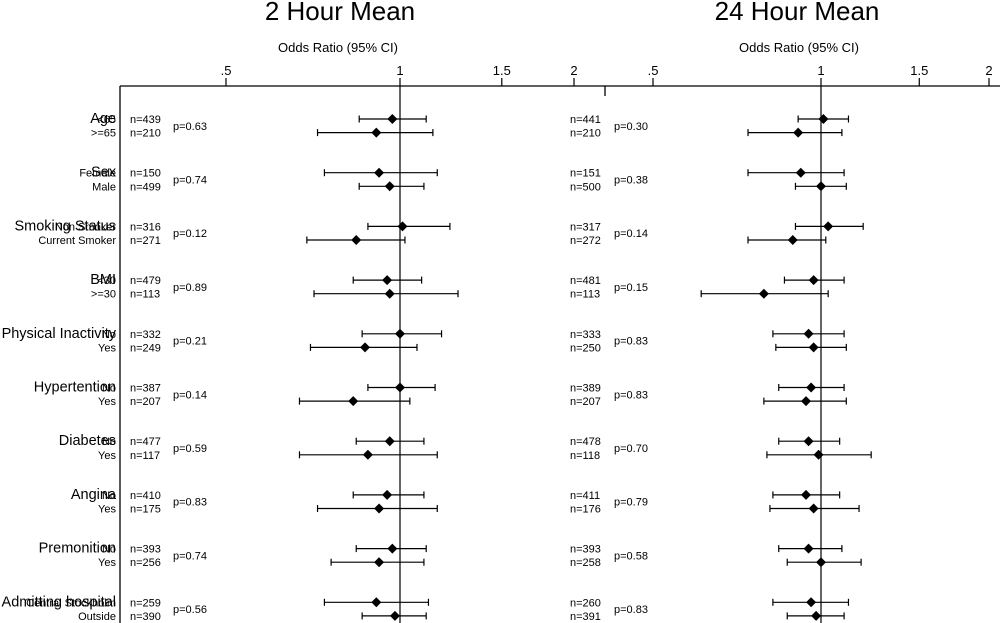 This screenshot has width=1000, height=623. What do you see at coordinates (145, 456) in the screenshot?
I see `sample-size: n=117` at bounding box center [145, 456].